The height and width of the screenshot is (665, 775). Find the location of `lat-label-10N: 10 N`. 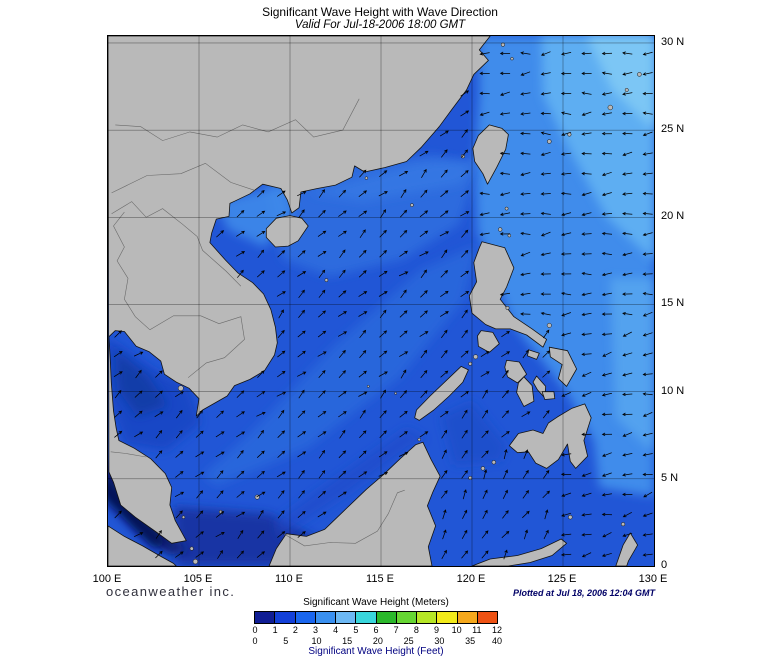

lat-label-10N: 10 N is located at coordinates (673, 390).